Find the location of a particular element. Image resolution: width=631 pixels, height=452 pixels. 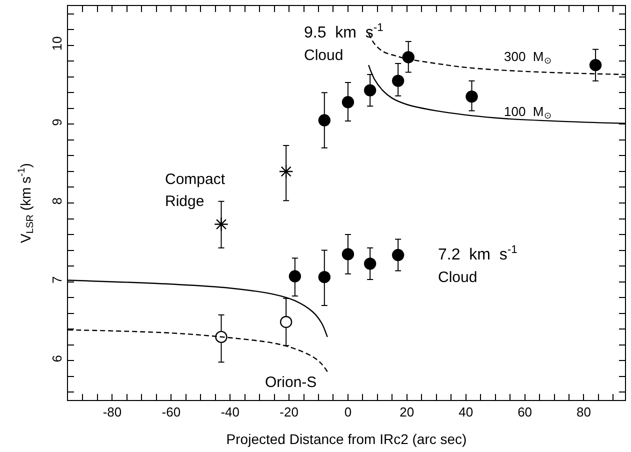

x-tick-label: 0 is located at coordinates (348, 412).